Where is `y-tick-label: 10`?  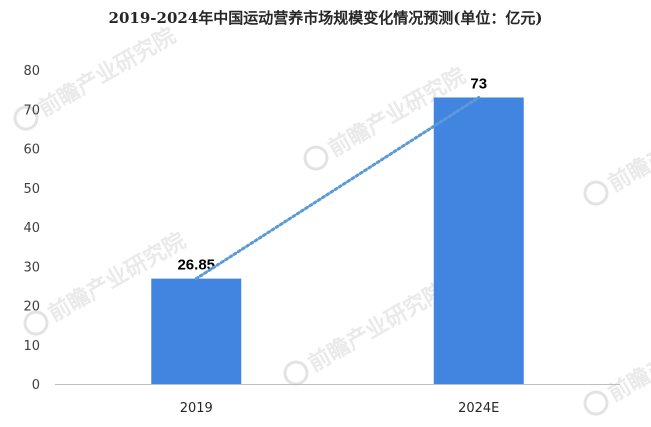 y-tick-label: 10 is located at coordinates (31, 346).